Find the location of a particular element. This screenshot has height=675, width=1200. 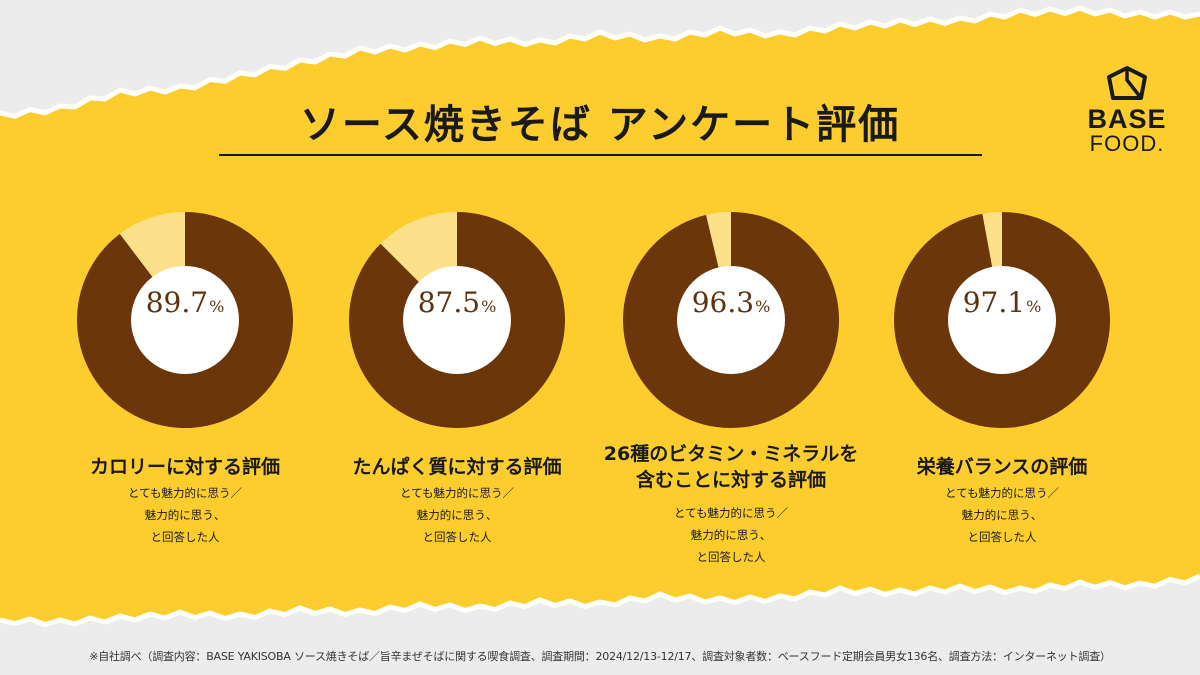

percentage-number: 87.5 is located at coordinates (449, 302).